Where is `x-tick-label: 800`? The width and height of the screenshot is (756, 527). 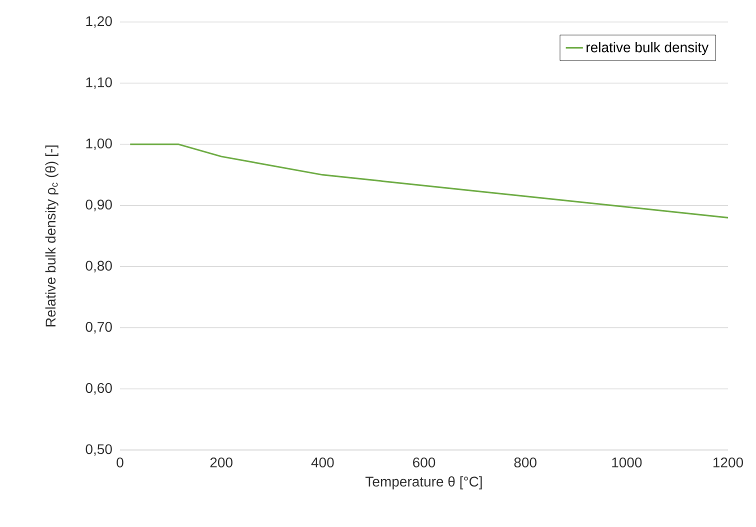
x-tick-label: 800 is located at coordinates (525, 463).